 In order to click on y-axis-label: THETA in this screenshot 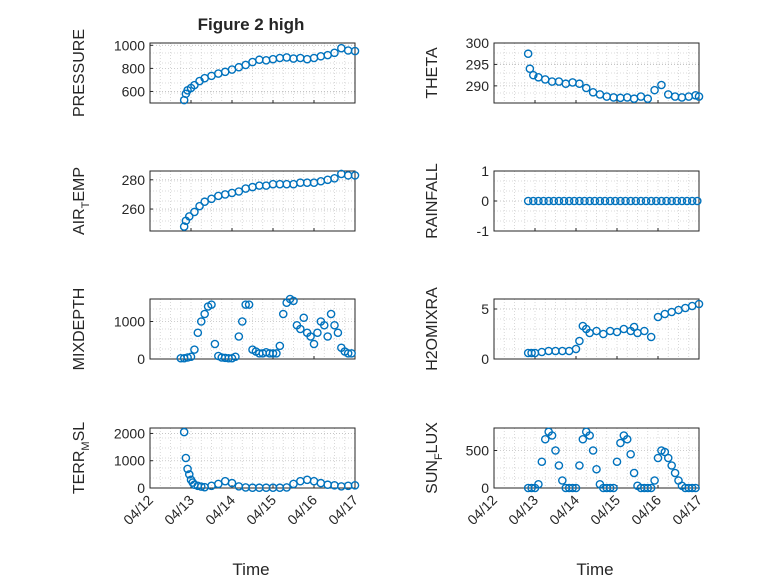, I will do `click(432, 73)`.